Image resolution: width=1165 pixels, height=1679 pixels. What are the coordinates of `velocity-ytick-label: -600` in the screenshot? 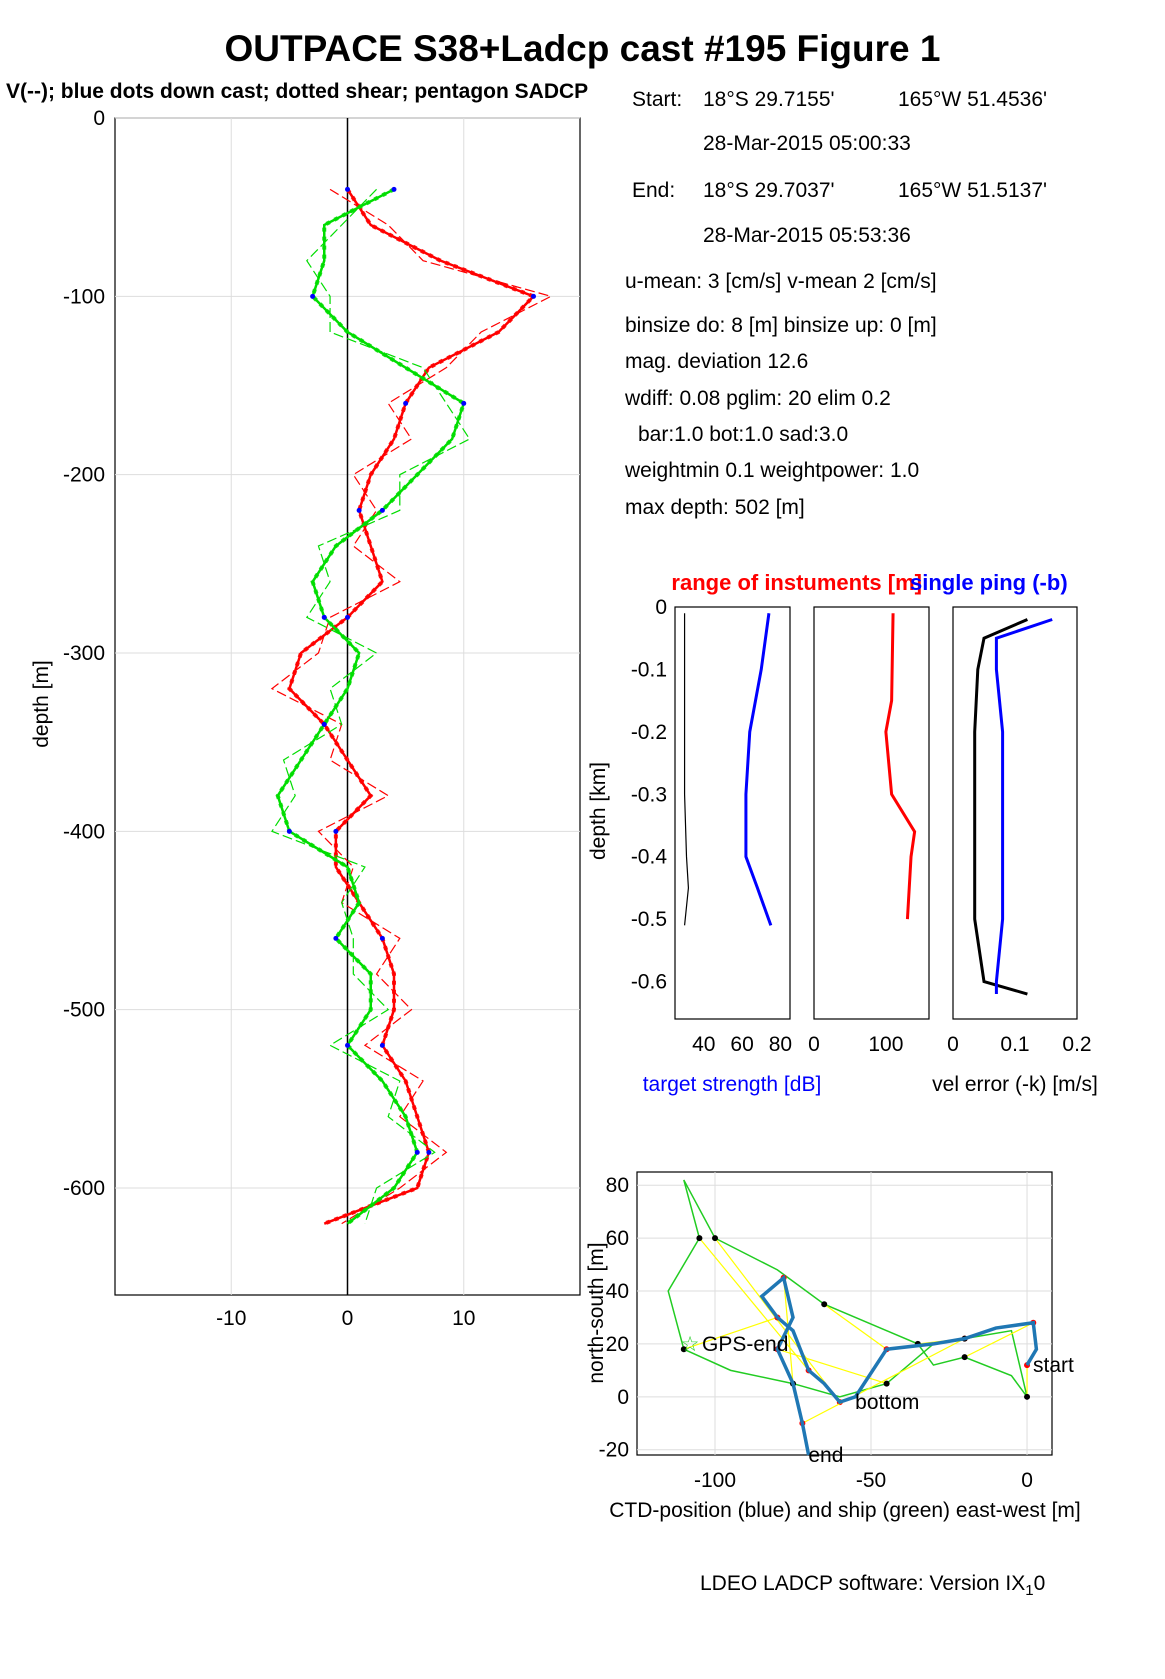 It's located at (84, 1188).